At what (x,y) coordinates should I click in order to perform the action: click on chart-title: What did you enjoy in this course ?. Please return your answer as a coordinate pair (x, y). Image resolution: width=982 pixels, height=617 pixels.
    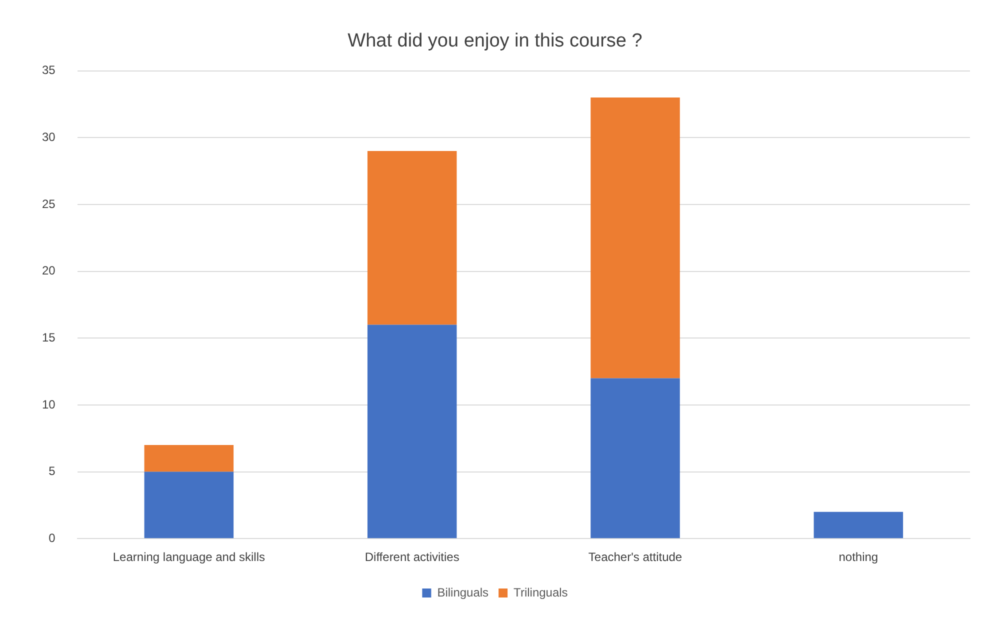
    Looking at the image, I should click on (495, 41).